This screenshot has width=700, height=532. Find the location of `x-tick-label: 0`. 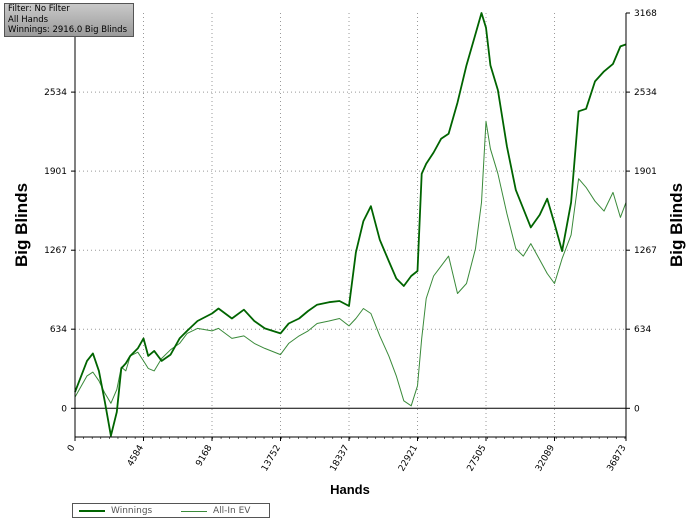

x-tick-label: 0 is located at coordinates (72, 448).